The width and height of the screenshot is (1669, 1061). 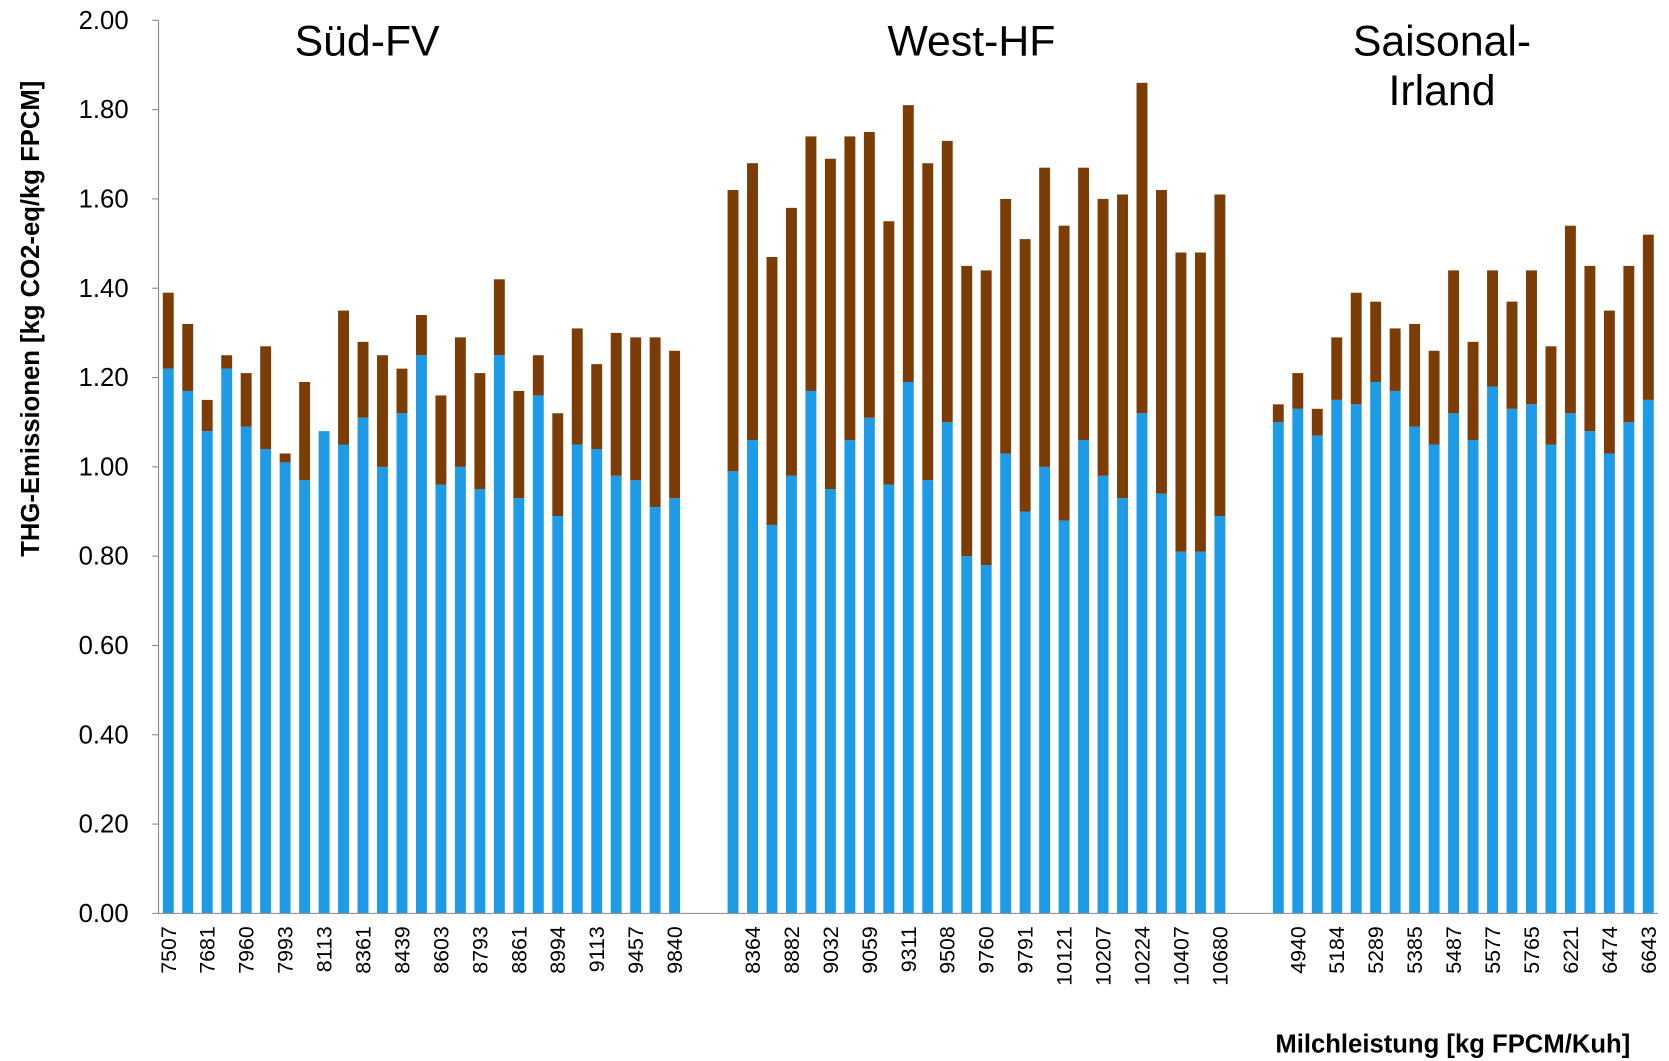 What do you see at coordinates (104, 378) in the screenshot?
I see `y-tick-label: 1.20` at bounding box center [104, 378].